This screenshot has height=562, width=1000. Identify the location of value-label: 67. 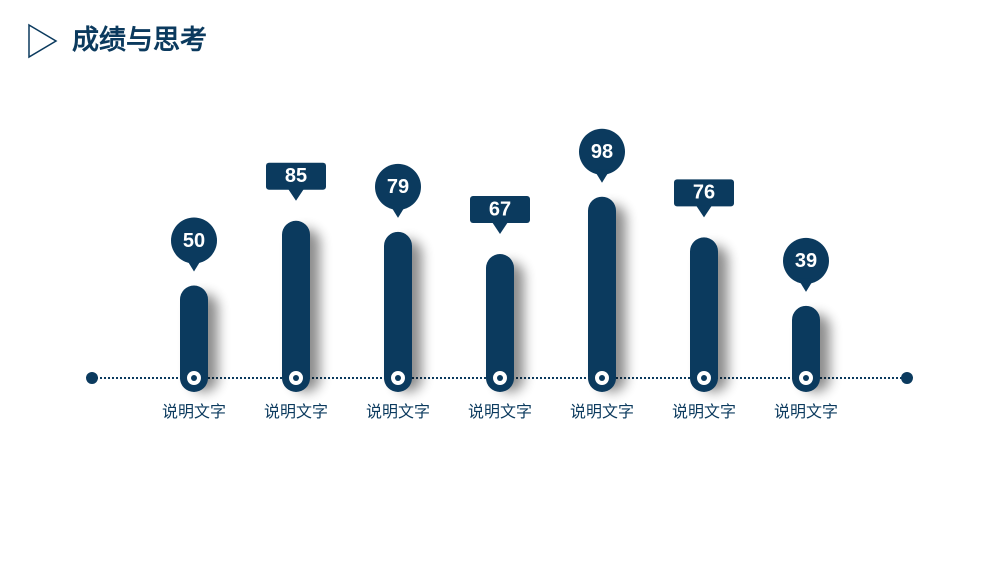
(500, 209).